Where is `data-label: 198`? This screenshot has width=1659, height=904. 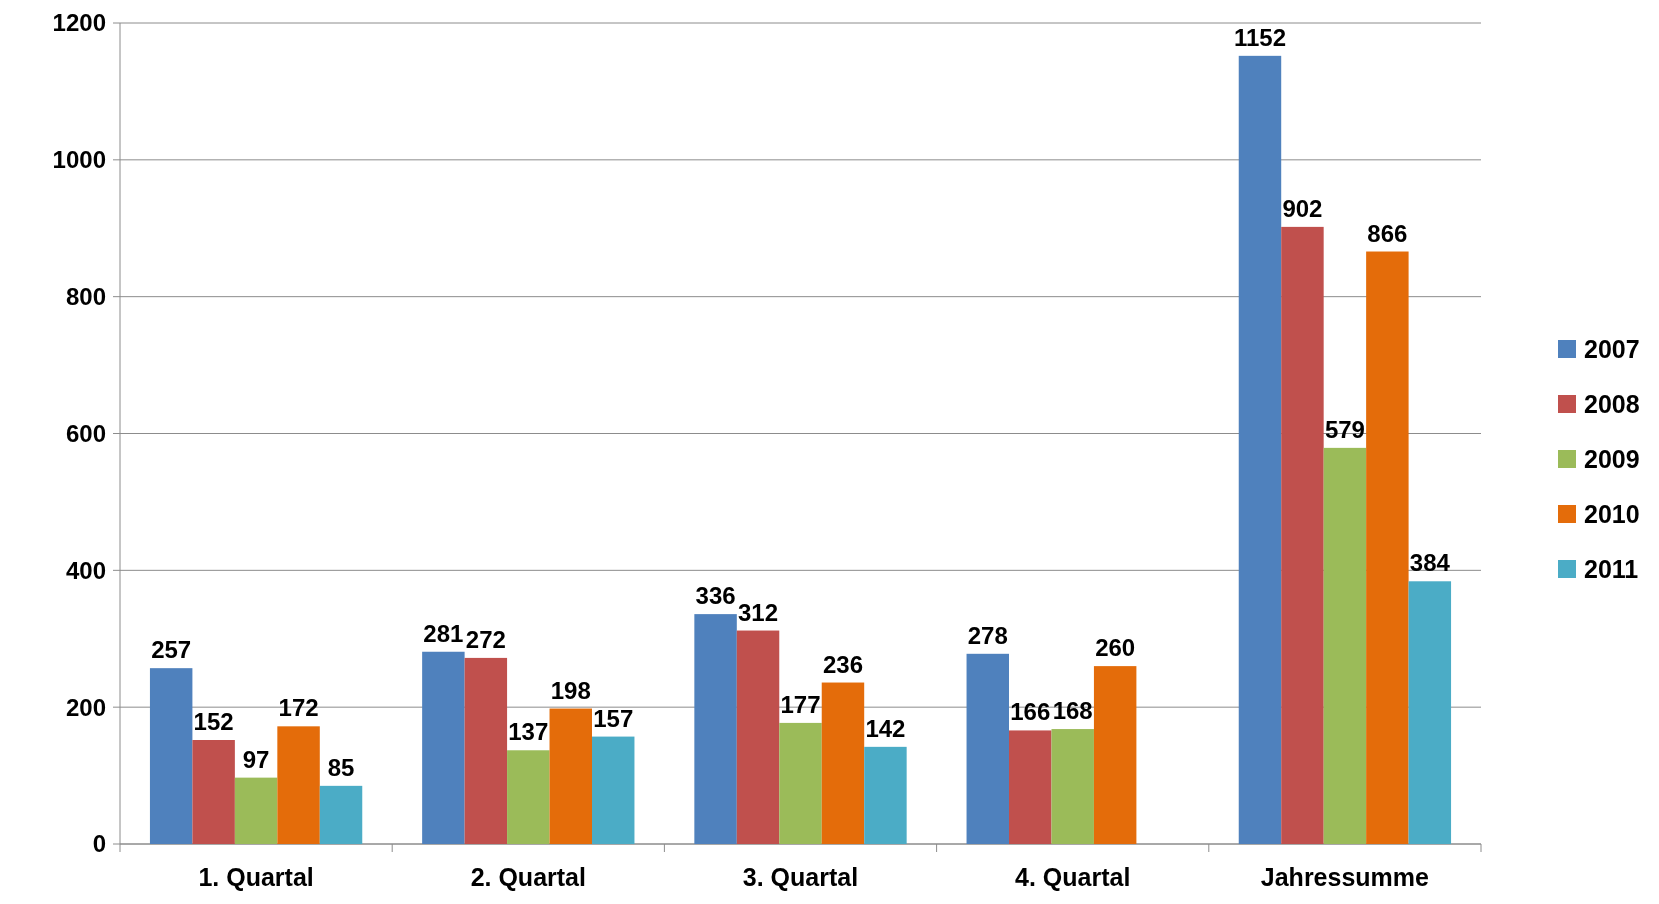 data-label: 198 is located at coordinates (570, 690).